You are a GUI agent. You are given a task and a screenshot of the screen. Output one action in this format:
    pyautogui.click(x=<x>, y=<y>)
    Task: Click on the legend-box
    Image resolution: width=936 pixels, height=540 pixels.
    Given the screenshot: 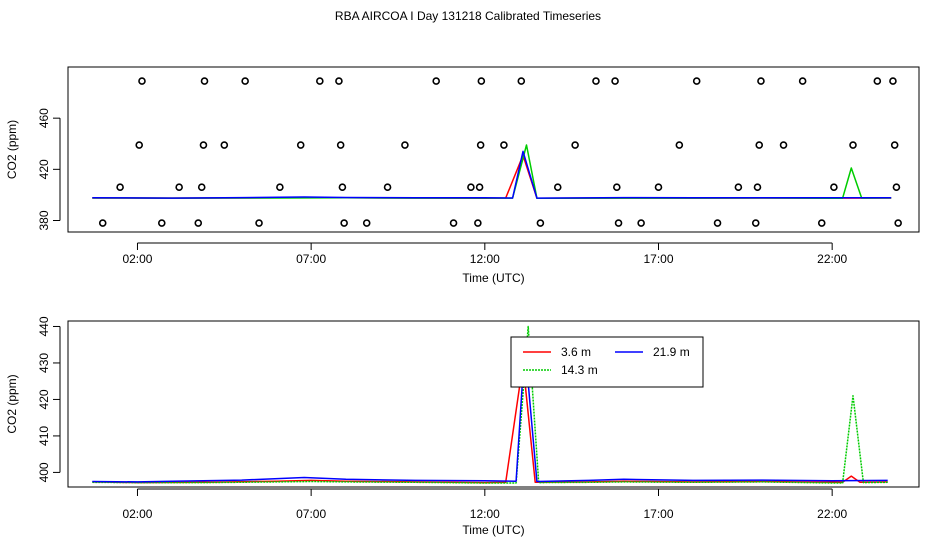 What is the action you would take?
    pyautogui.click(x=607, y=362)
    